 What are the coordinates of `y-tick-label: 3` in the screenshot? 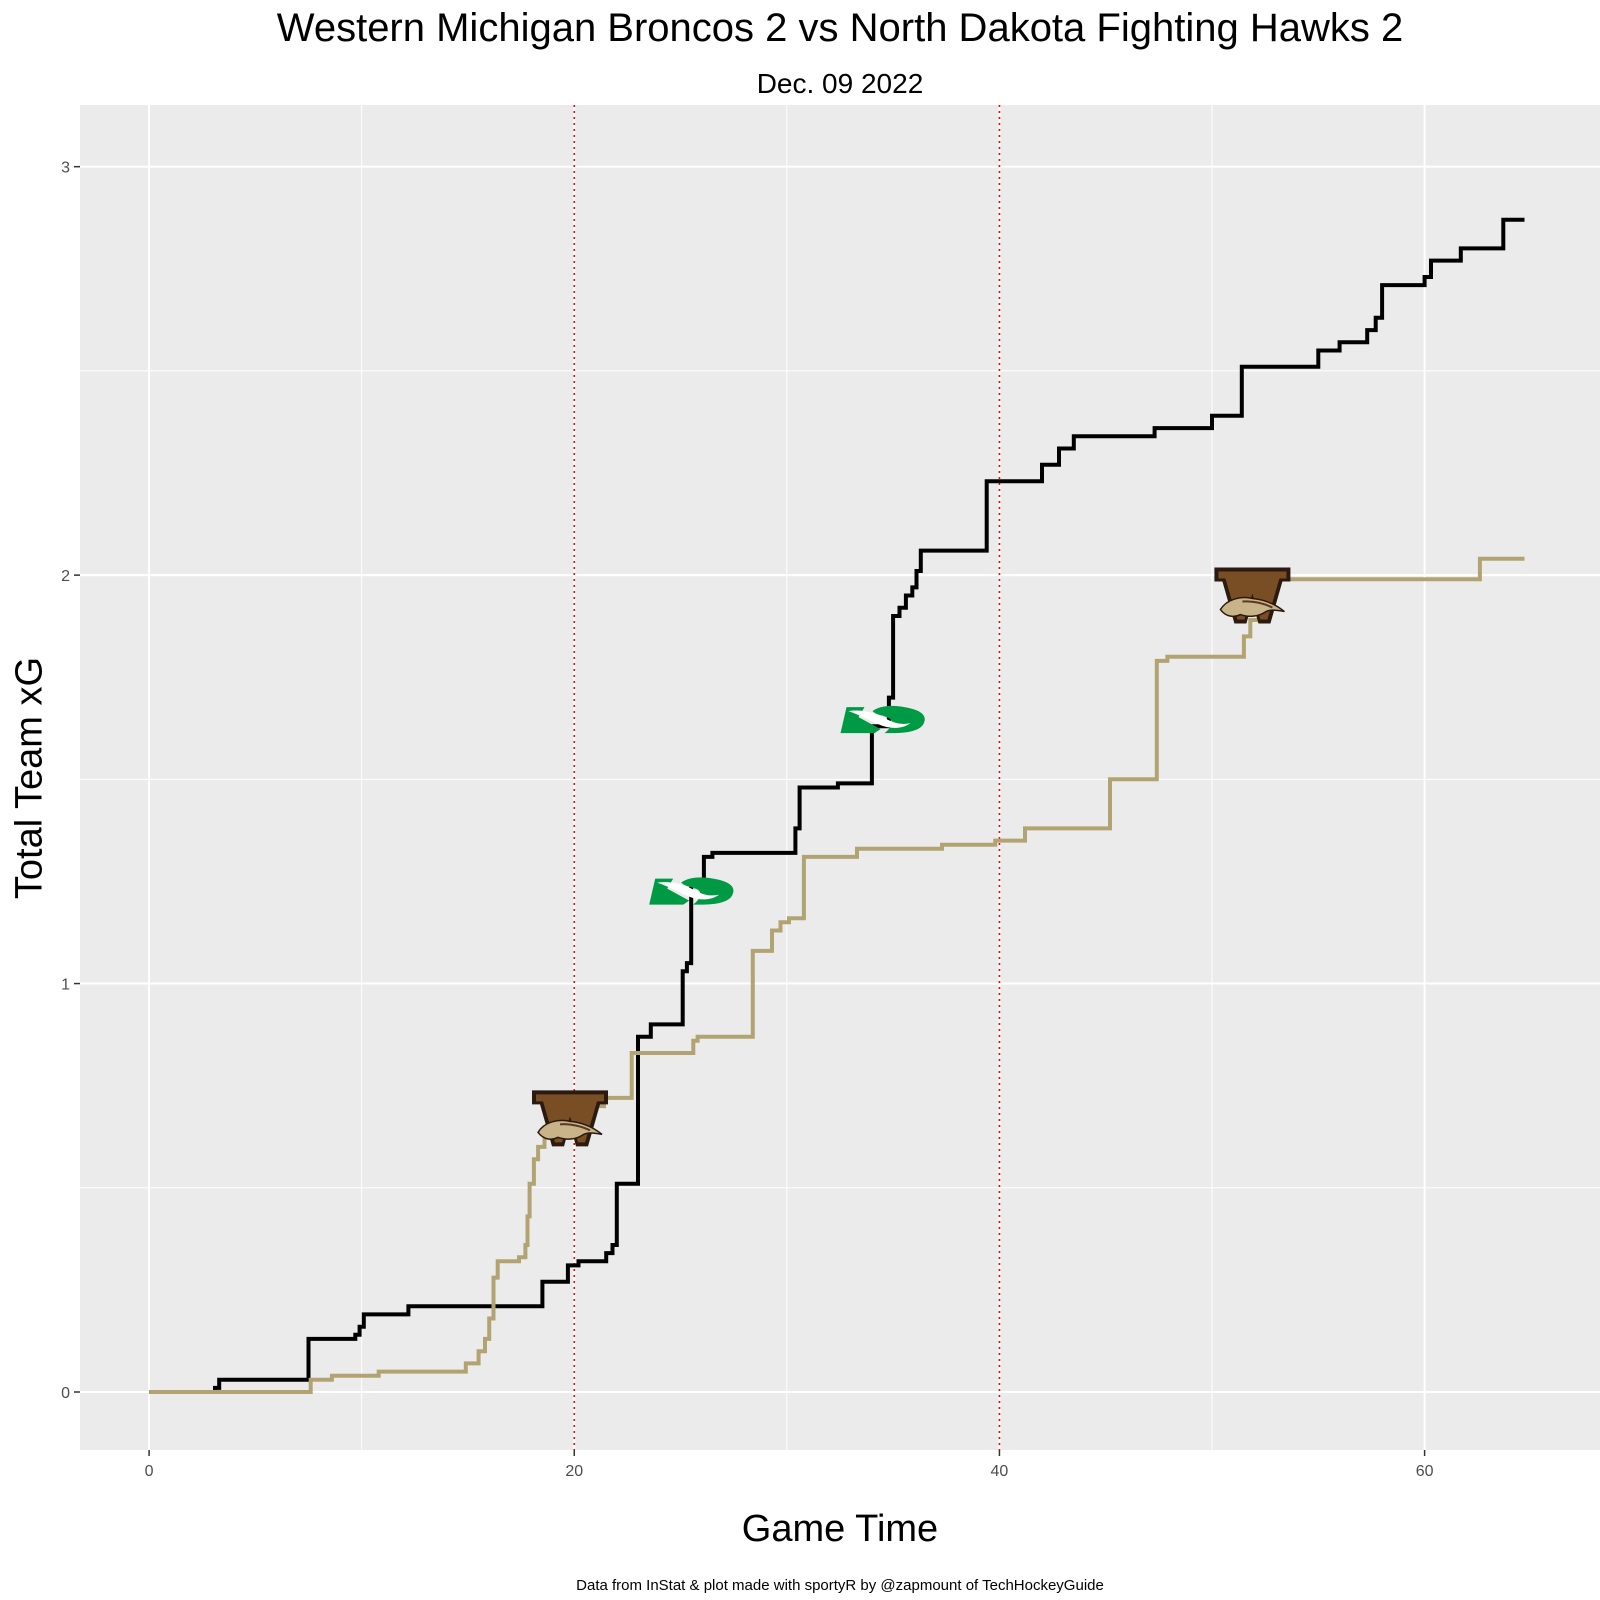 It's located at (65, 168).